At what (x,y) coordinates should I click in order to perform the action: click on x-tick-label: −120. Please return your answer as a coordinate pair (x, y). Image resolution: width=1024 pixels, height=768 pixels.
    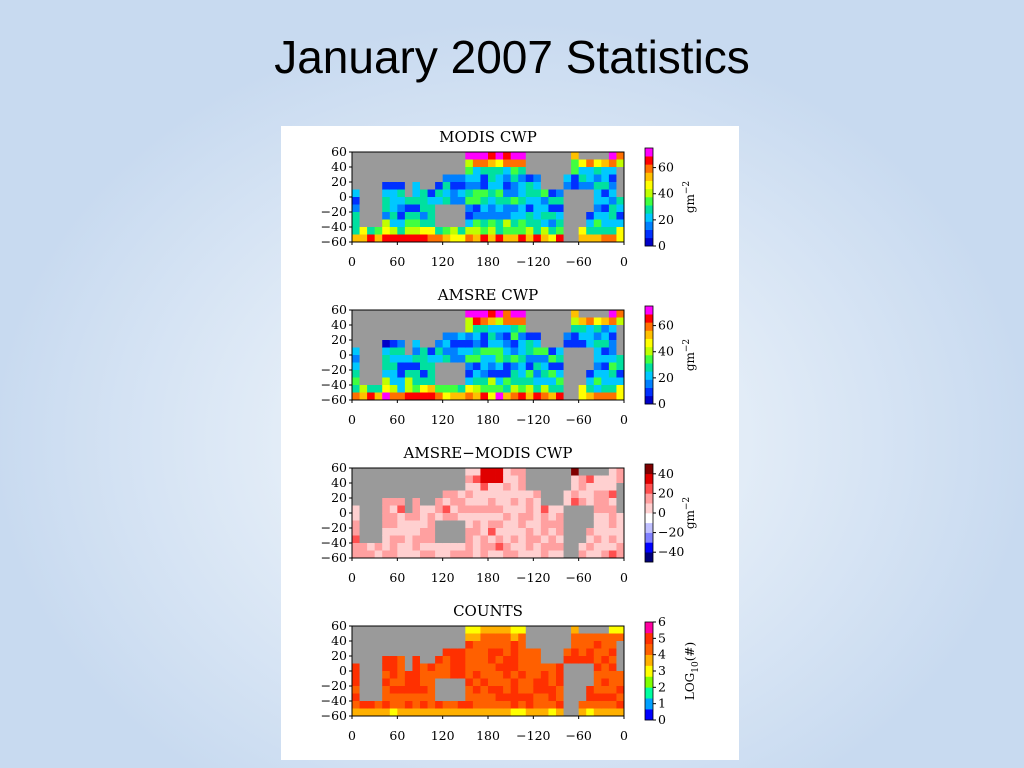
    Looking at the image, I should click on (533, 261).